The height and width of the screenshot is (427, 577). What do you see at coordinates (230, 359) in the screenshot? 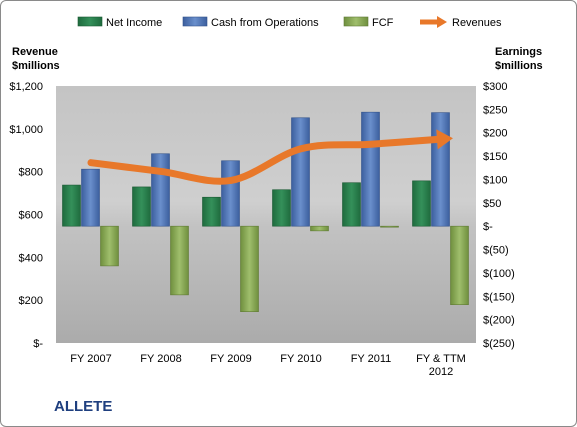
I see `category-label: FY 2009` at bounding box center [230, 359].